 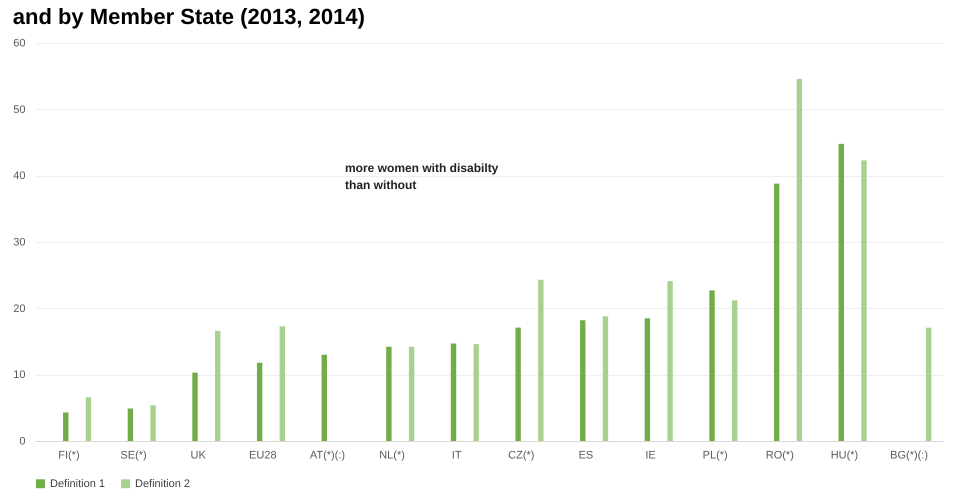 I want to click on x-tick-label: UK, so click(x=198, y=456).